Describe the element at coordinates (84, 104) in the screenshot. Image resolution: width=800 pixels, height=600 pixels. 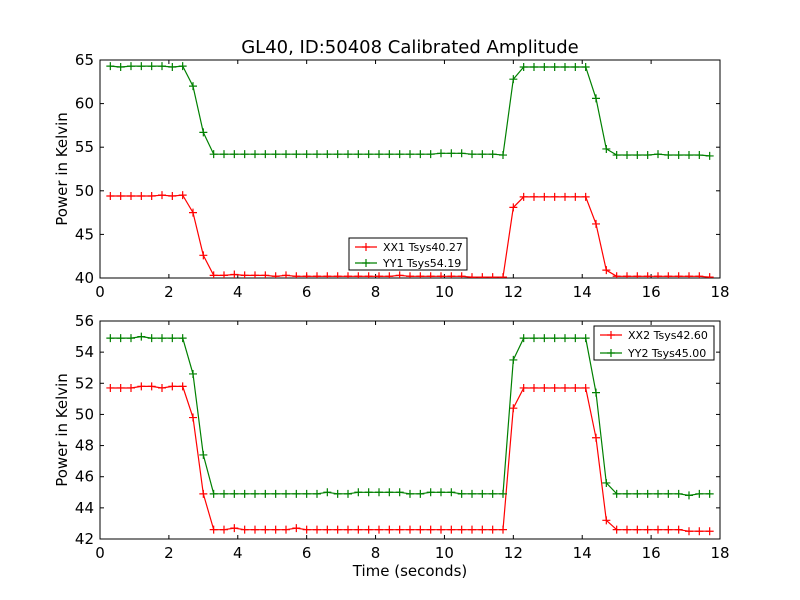
I see `y-tick-label: 60` at that location.